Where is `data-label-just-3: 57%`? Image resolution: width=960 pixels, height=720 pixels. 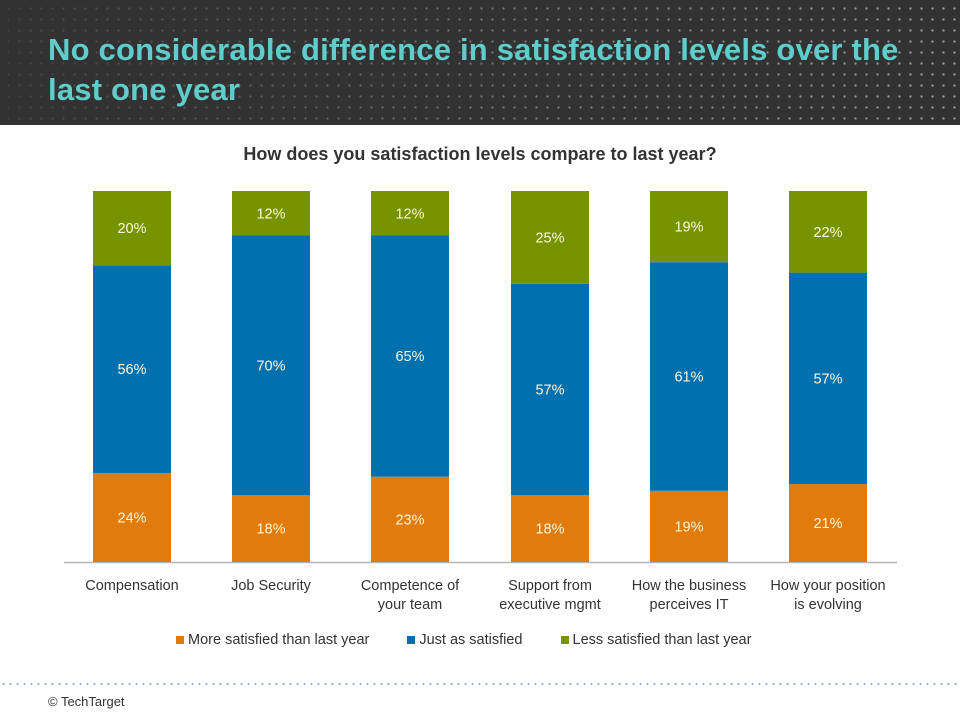
data-label-just-3: 57% is located at coordinates (549, 390).